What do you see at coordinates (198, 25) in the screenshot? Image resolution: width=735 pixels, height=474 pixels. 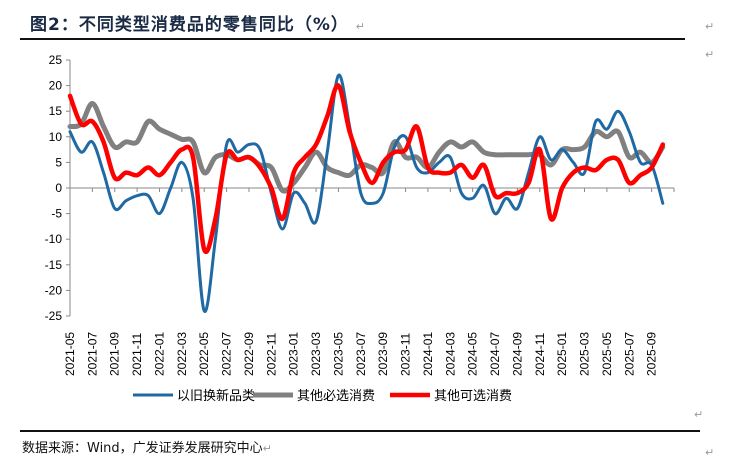 I see `figure-title: 图2：不同类型消费品的零售同比（%） ↵` at bounding box center [198, 25].